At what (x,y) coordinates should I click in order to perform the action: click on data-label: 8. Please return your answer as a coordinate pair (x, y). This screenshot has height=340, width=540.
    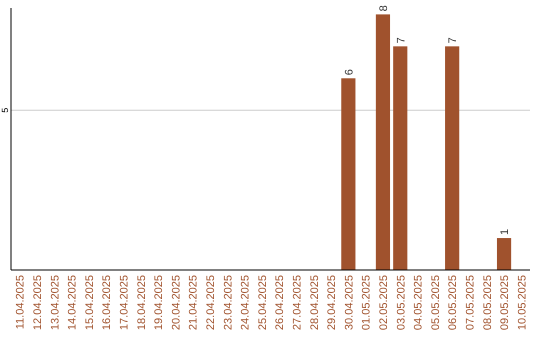
    Looking at the image, I should click on (384, 8).